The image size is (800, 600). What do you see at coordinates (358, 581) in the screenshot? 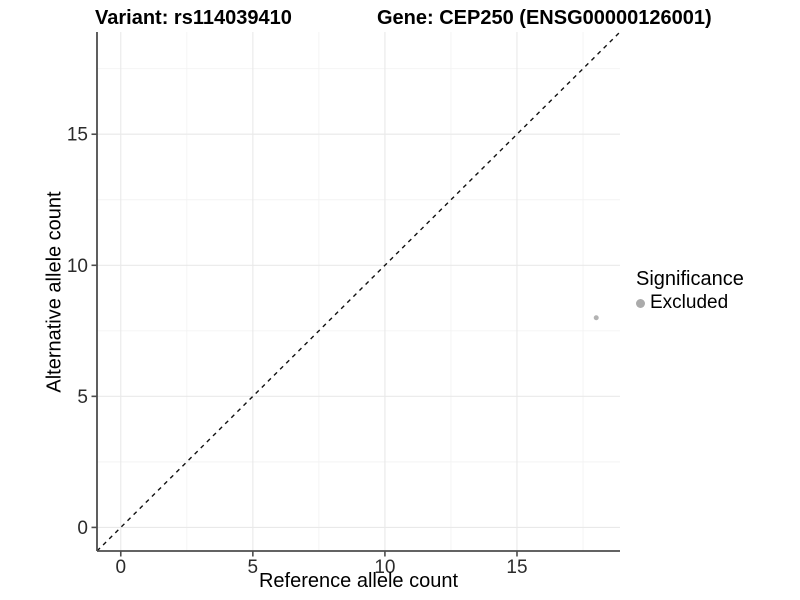
I see `x-axis-title: Reference allele count` at bounding box center [358, 581].